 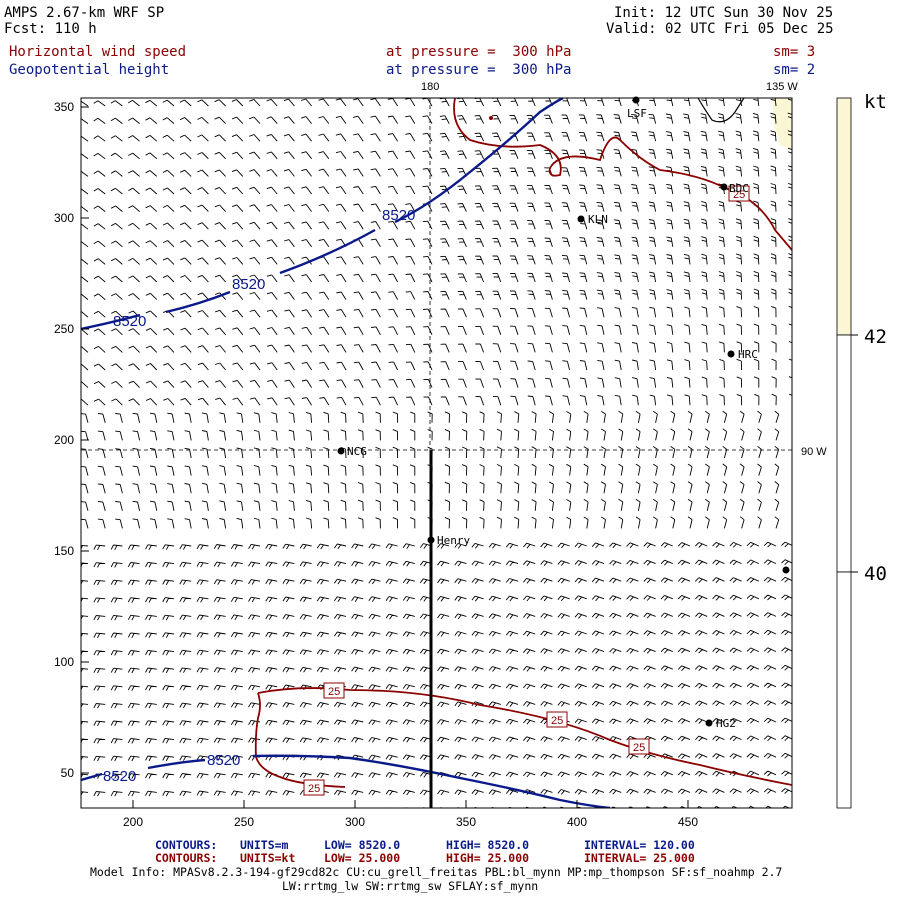 I want to click on y-tick: 300, so click(x=71, y=218).